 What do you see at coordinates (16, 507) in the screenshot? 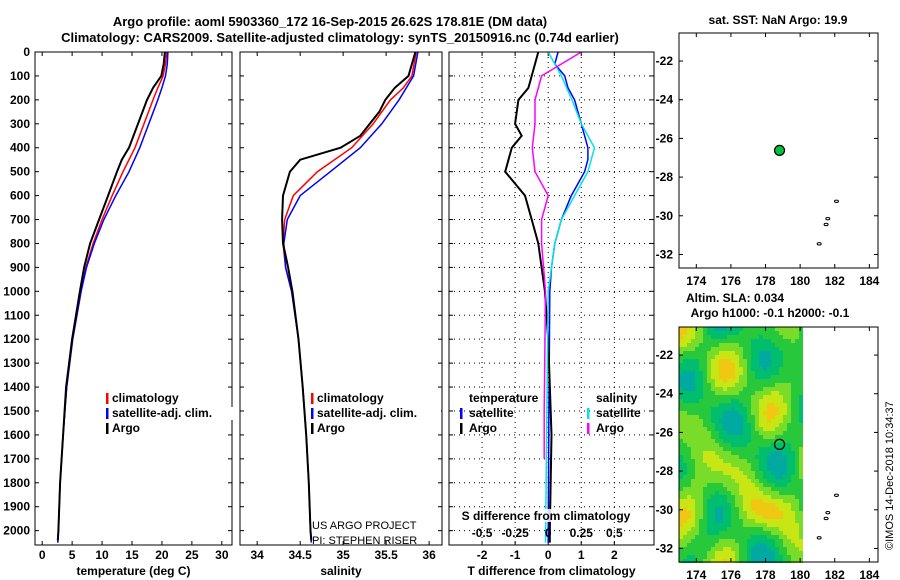
I see `depth-tick-label: 1900` at bounding box center [16, 507].